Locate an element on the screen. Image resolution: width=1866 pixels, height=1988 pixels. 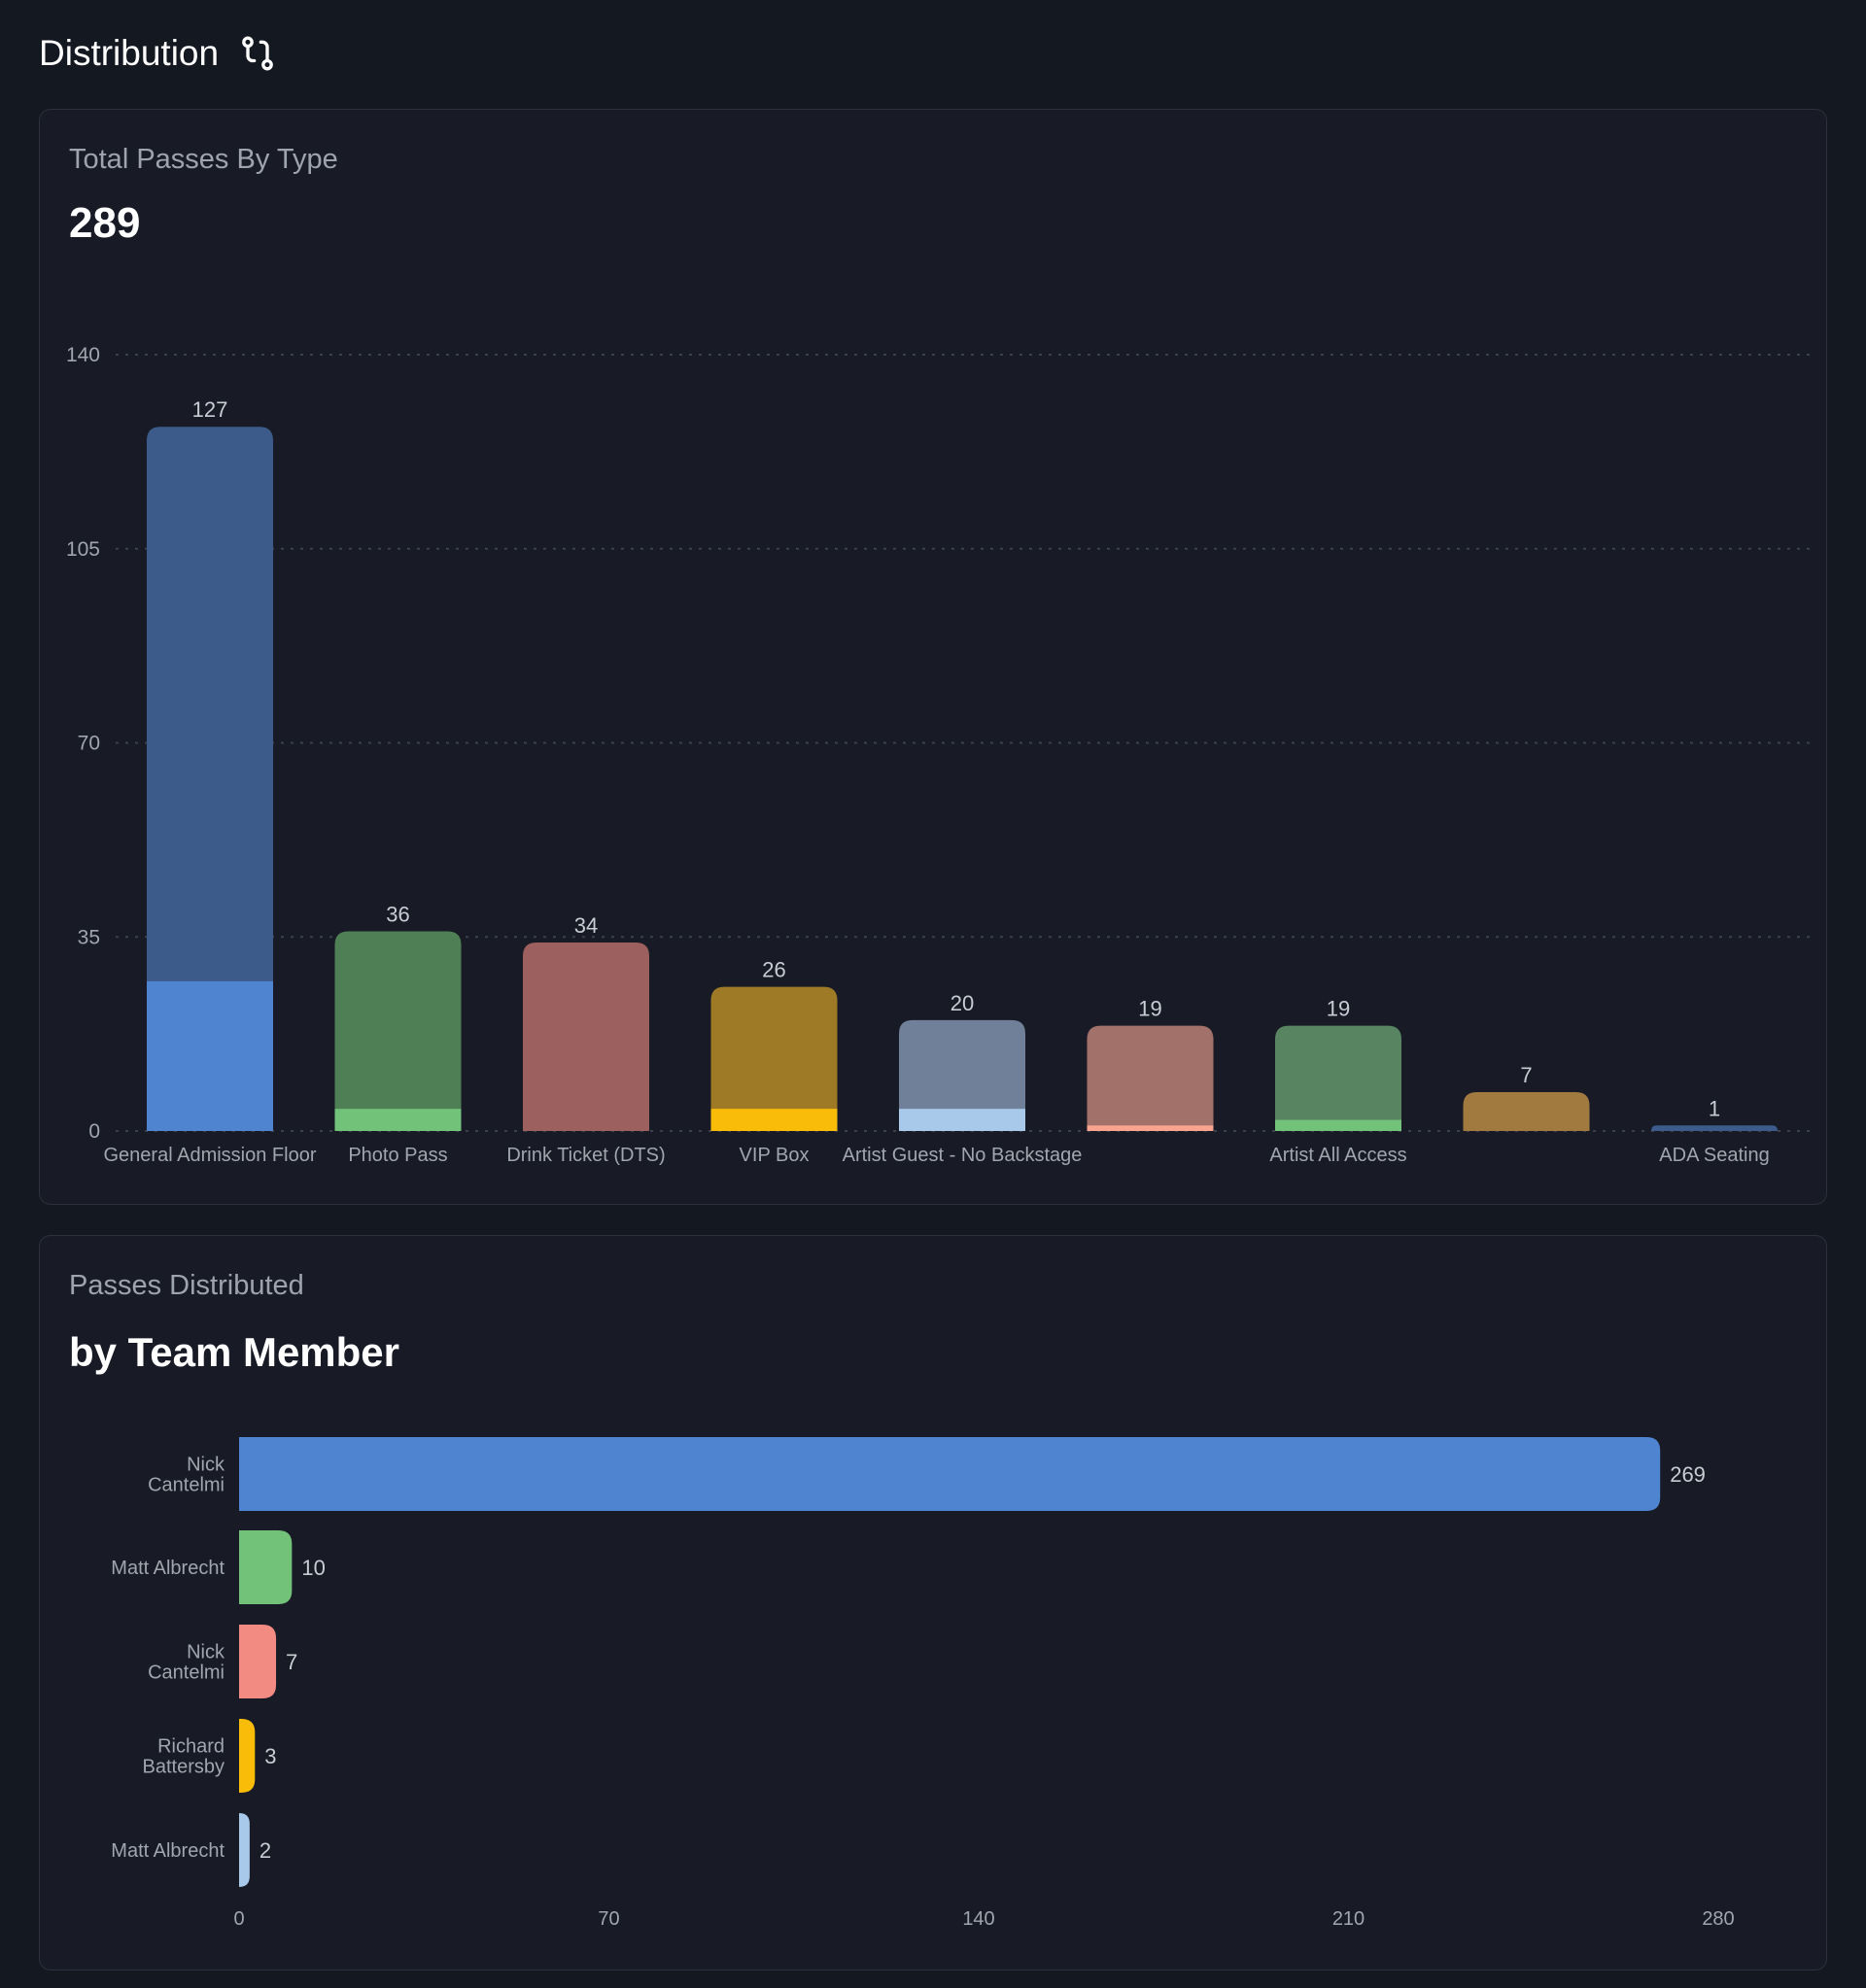
page-title: Distribution is located at coordinates (158, 53).